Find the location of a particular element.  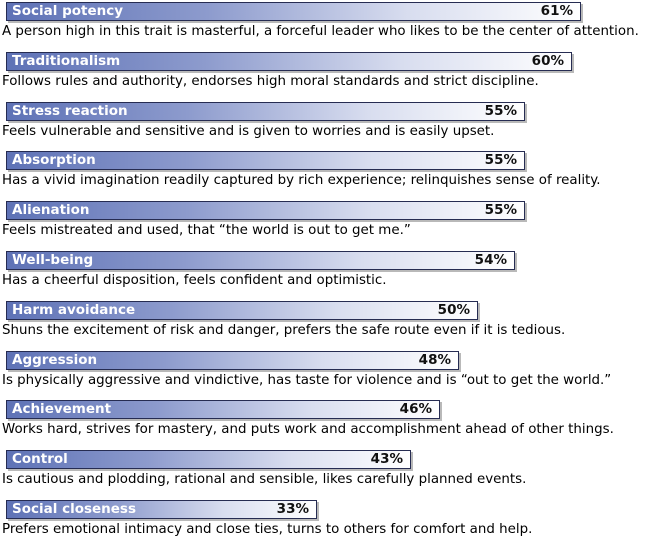

data-label: 60% is located at coordinates (547, 60).